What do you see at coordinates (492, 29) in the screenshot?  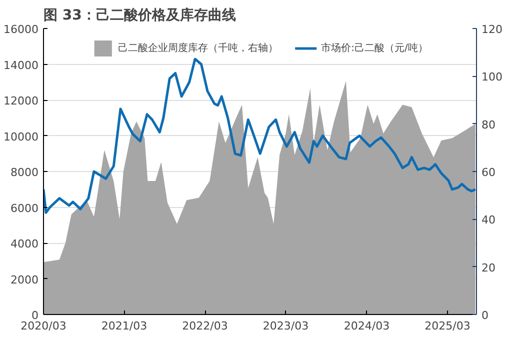 I see `y2-tick-label: 120` at bounding box center [492, 29].